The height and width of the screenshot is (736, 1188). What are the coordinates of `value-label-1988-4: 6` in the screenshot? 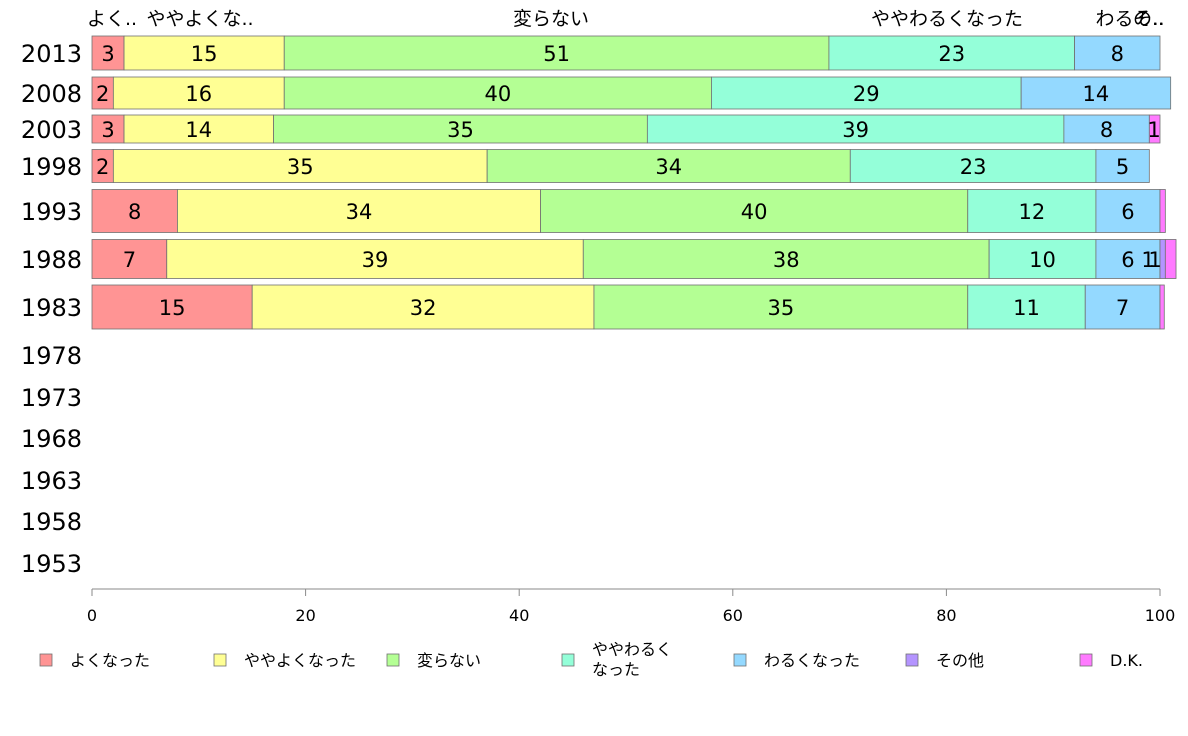 It's located at (1127, 260).